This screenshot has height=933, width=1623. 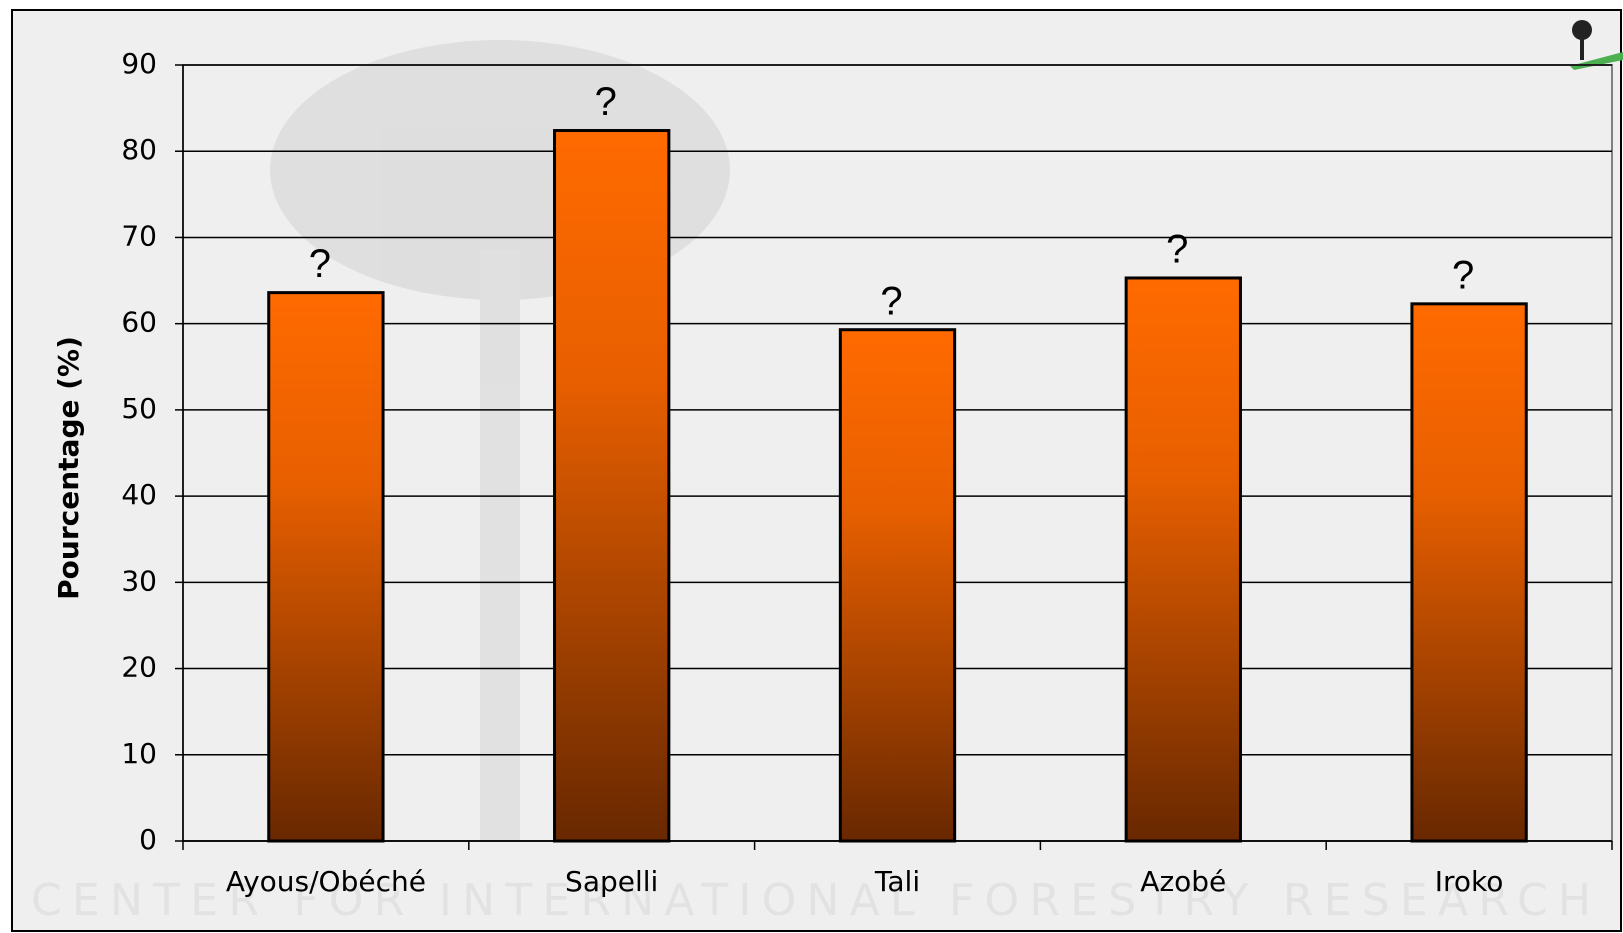 What do you see at coordinates (148, 839) in the screenshot?
I see `y-tick-label: 0` at bounding box center [148, 839].